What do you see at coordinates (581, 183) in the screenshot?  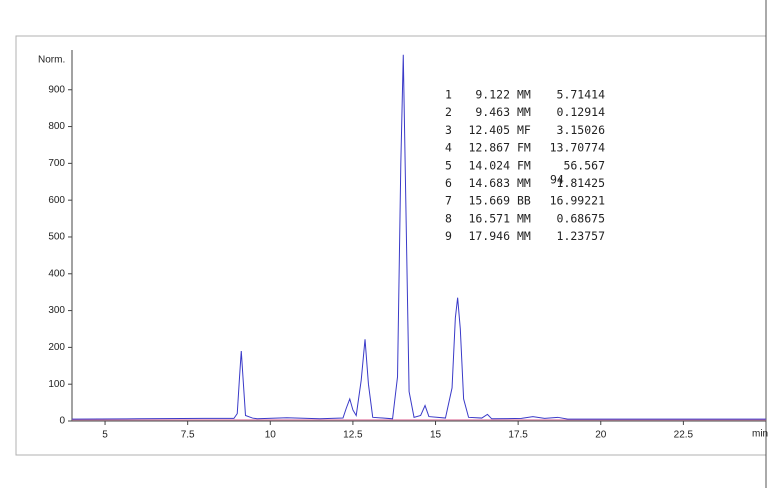 I see `peak-table-cell: 1.81425` at bounding box center [581, 183].